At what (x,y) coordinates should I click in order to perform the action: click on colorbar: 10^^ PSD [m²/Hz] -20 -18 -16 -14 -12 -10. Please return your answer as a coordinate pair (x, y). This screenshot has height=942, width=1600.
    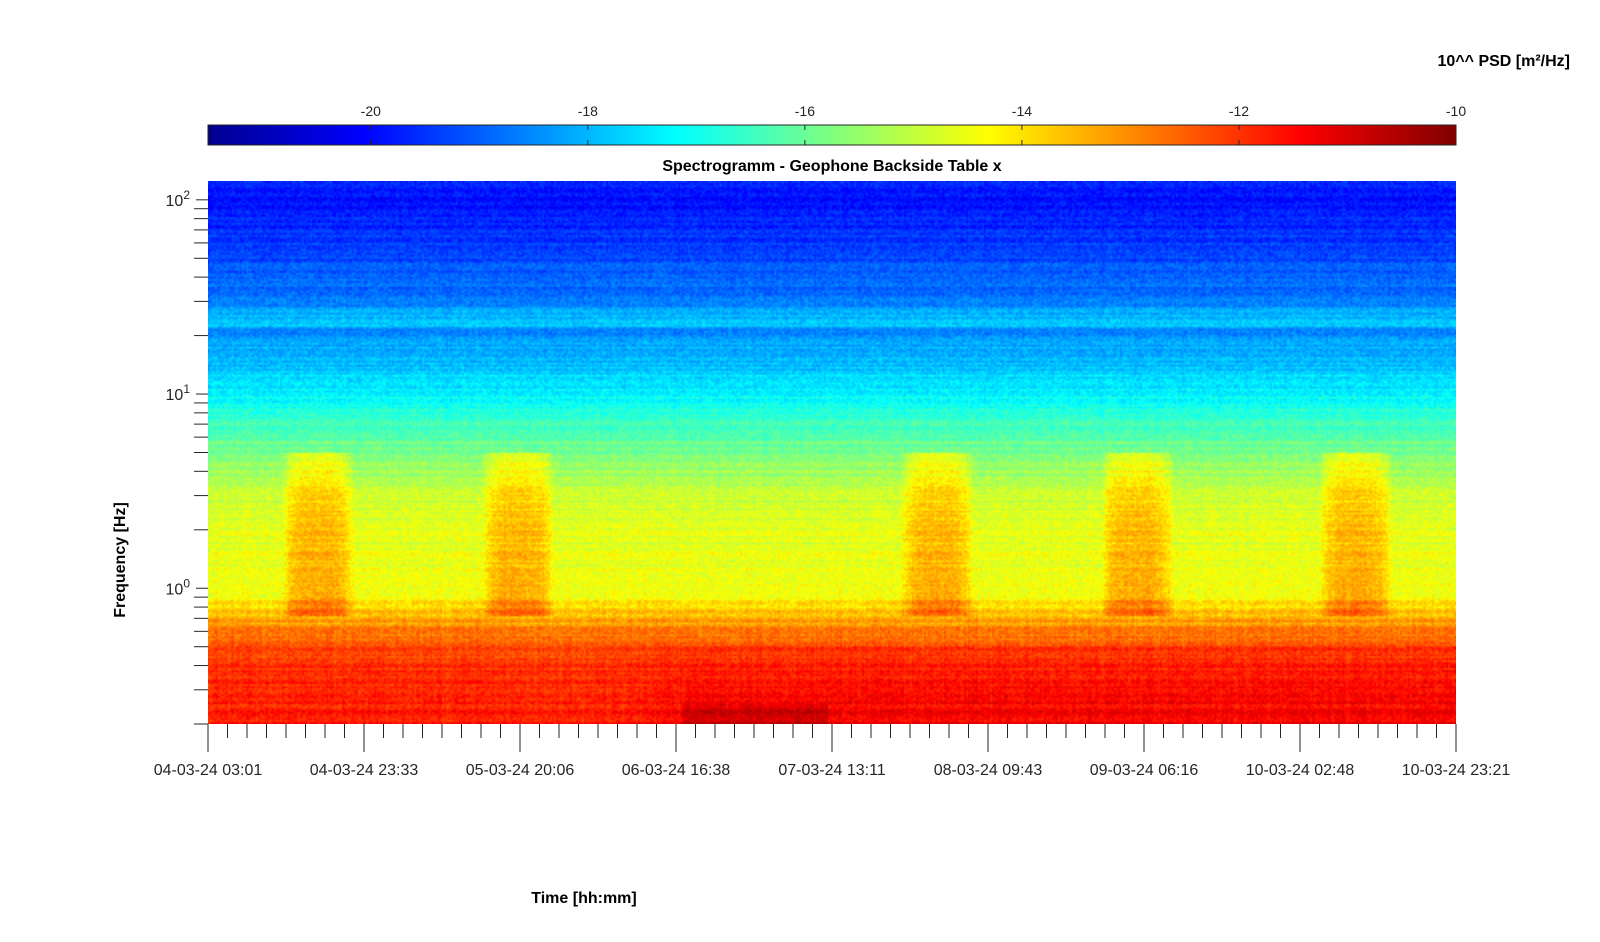
    Looking at the image, I should click on (888, 99).